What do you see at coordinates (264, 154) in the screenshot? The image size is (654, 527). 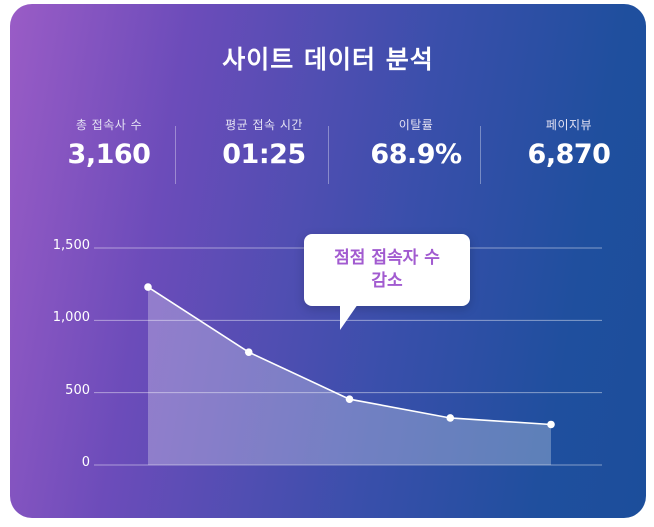 I see `stat-value: 01:25` at bounding box center [264, 154].